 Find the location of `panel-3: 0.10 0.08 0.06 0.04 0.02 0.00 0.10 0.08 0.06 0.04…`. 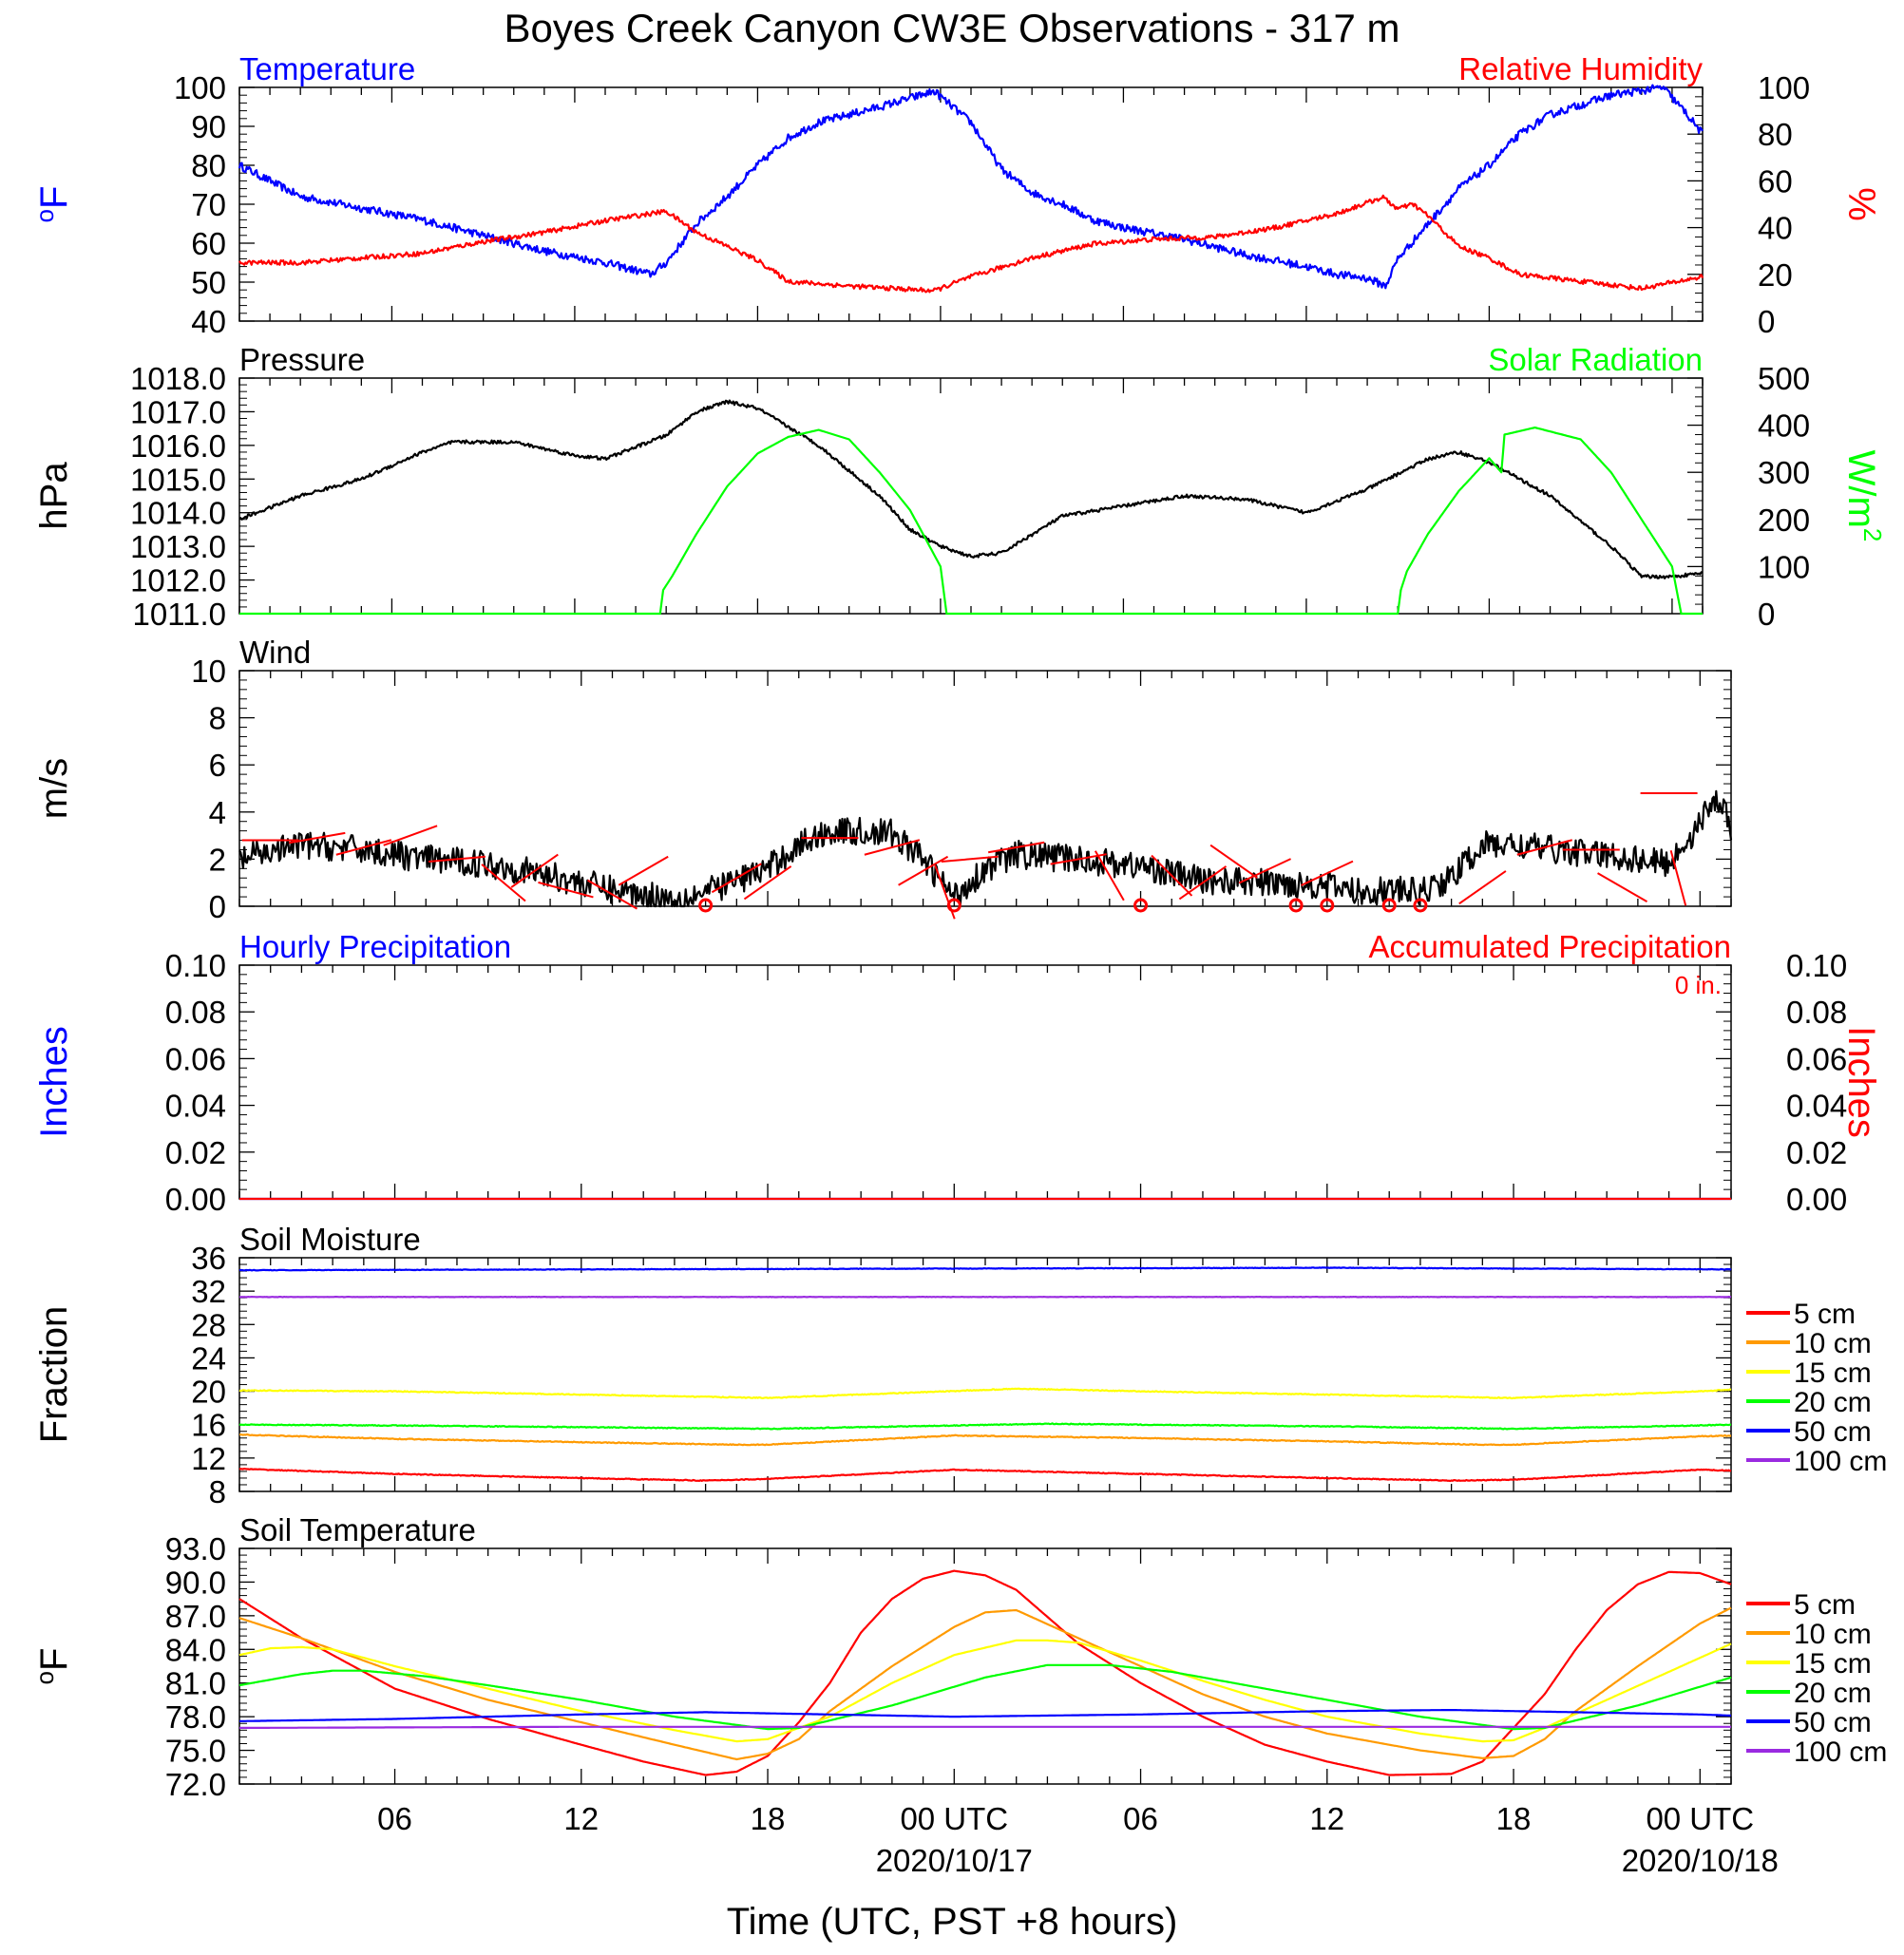

panel-3: 0.10 0.08 0.06 0.04 0.02 0.00 0.10 0.08 0.06 0.04… is located at coordinates (957, 1073).